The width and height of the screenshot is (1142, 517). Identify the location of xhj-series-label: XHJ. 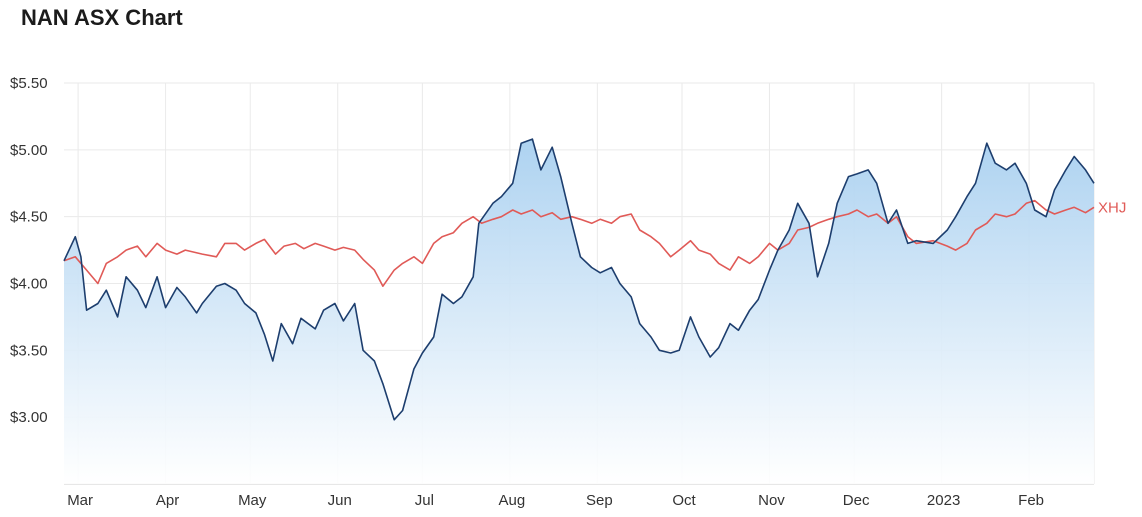
(1112, 207).